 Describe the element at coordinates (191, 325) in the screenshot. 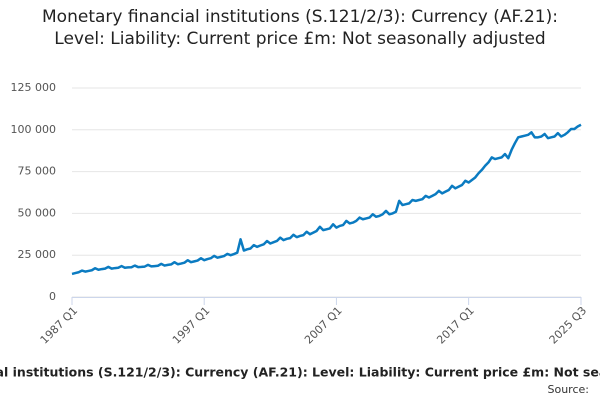

I see `x-tick-label: 1997 Q1` at that location.